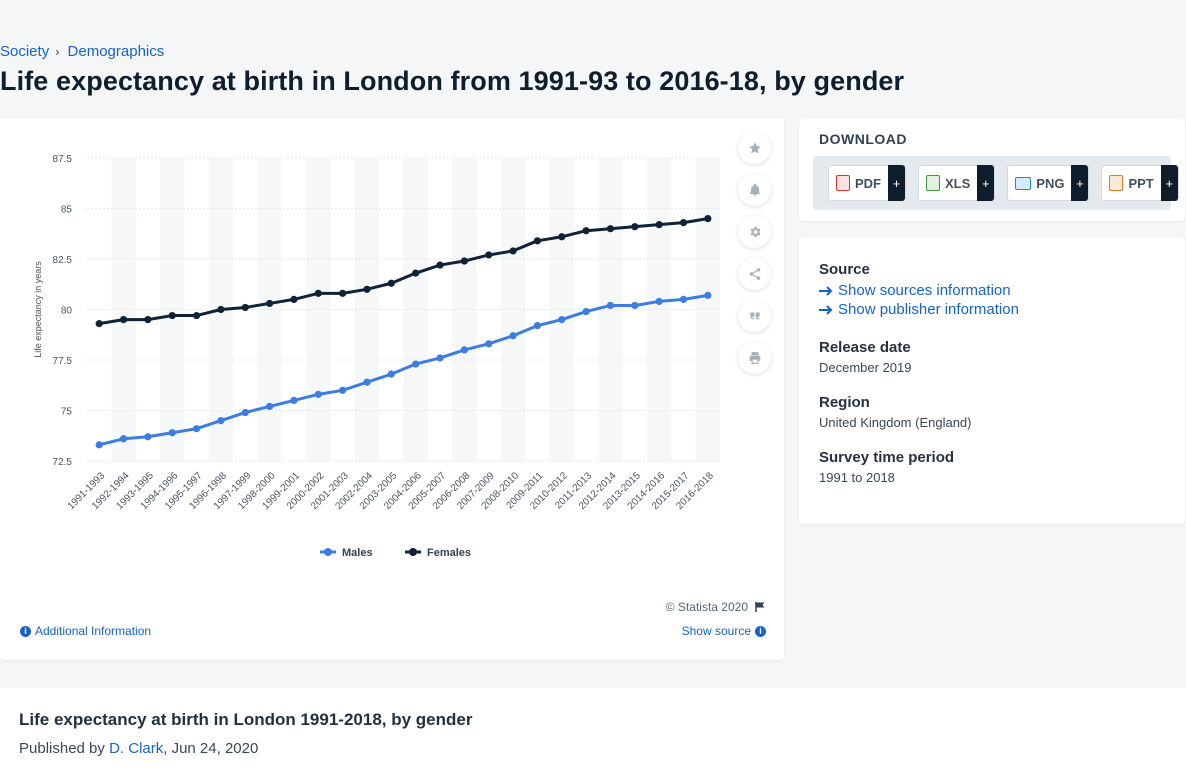 This screenshot has height=768, width=1186. What do you see at coordinates (760, 607) in the screenshot?
I see `flag-icon` at bounding box center [760, 607].